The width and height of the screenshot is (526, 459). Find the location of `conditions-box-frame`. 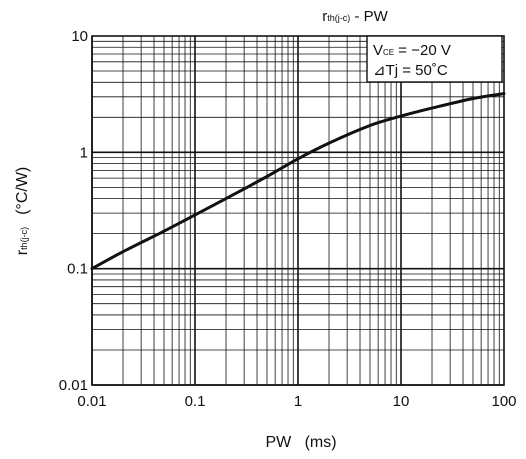

conditions-box-frame is located at coordinates (434, 59).